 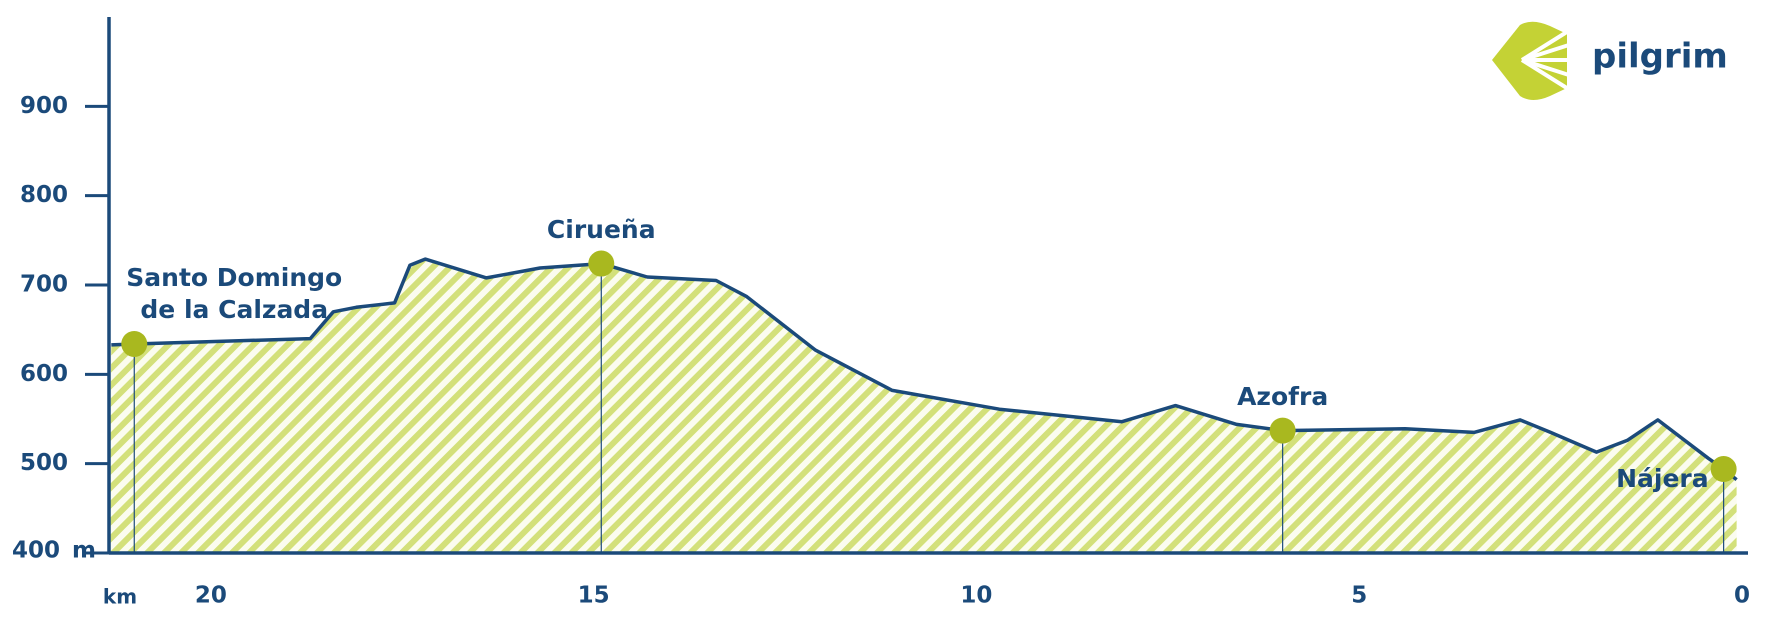 What do you see at coordinates (234, 293) in the screenshot?
I see `stop-label: Santo Domingo de la Calzada` at bounding box center [234, 293].